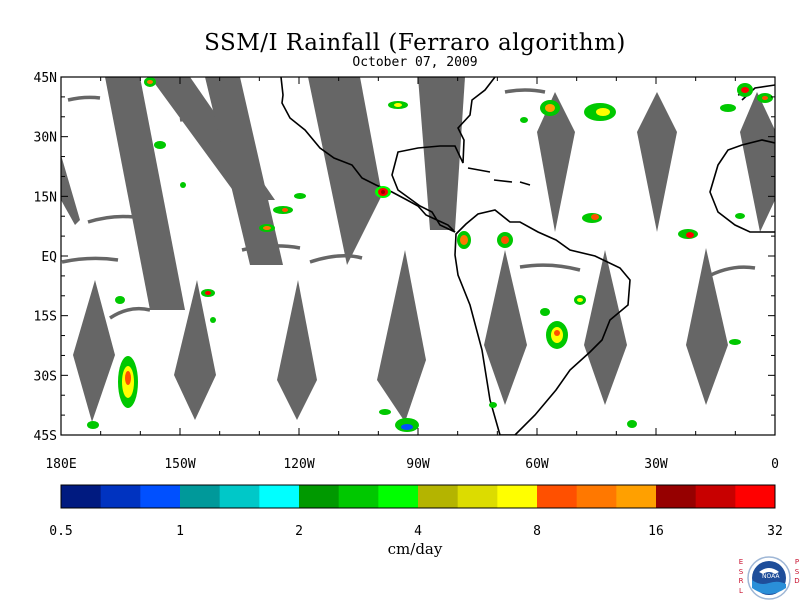 The image size is (800, 600). I want to click on lon-tick-label: 30W, so click(656, 464).